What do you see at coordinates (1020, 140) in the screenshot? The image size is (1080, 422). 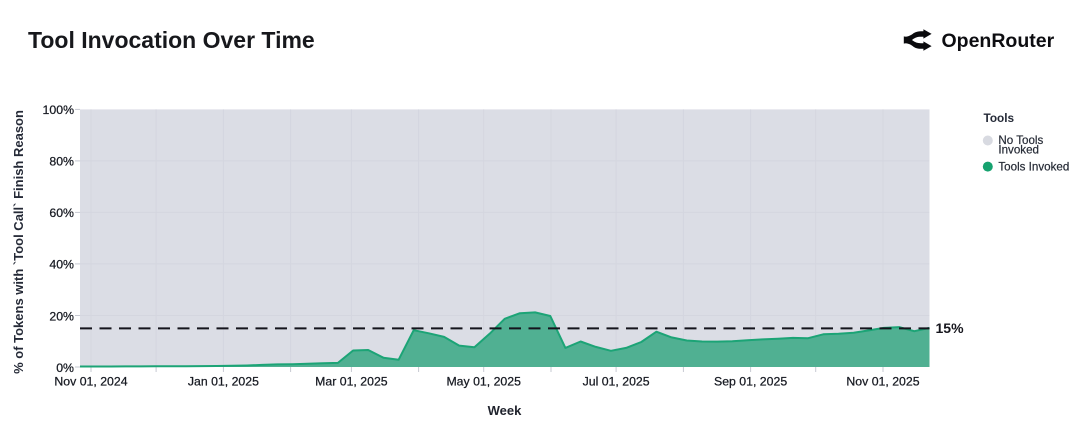 I see `svg-text: No Tools` at bounding box center [1020, 140].